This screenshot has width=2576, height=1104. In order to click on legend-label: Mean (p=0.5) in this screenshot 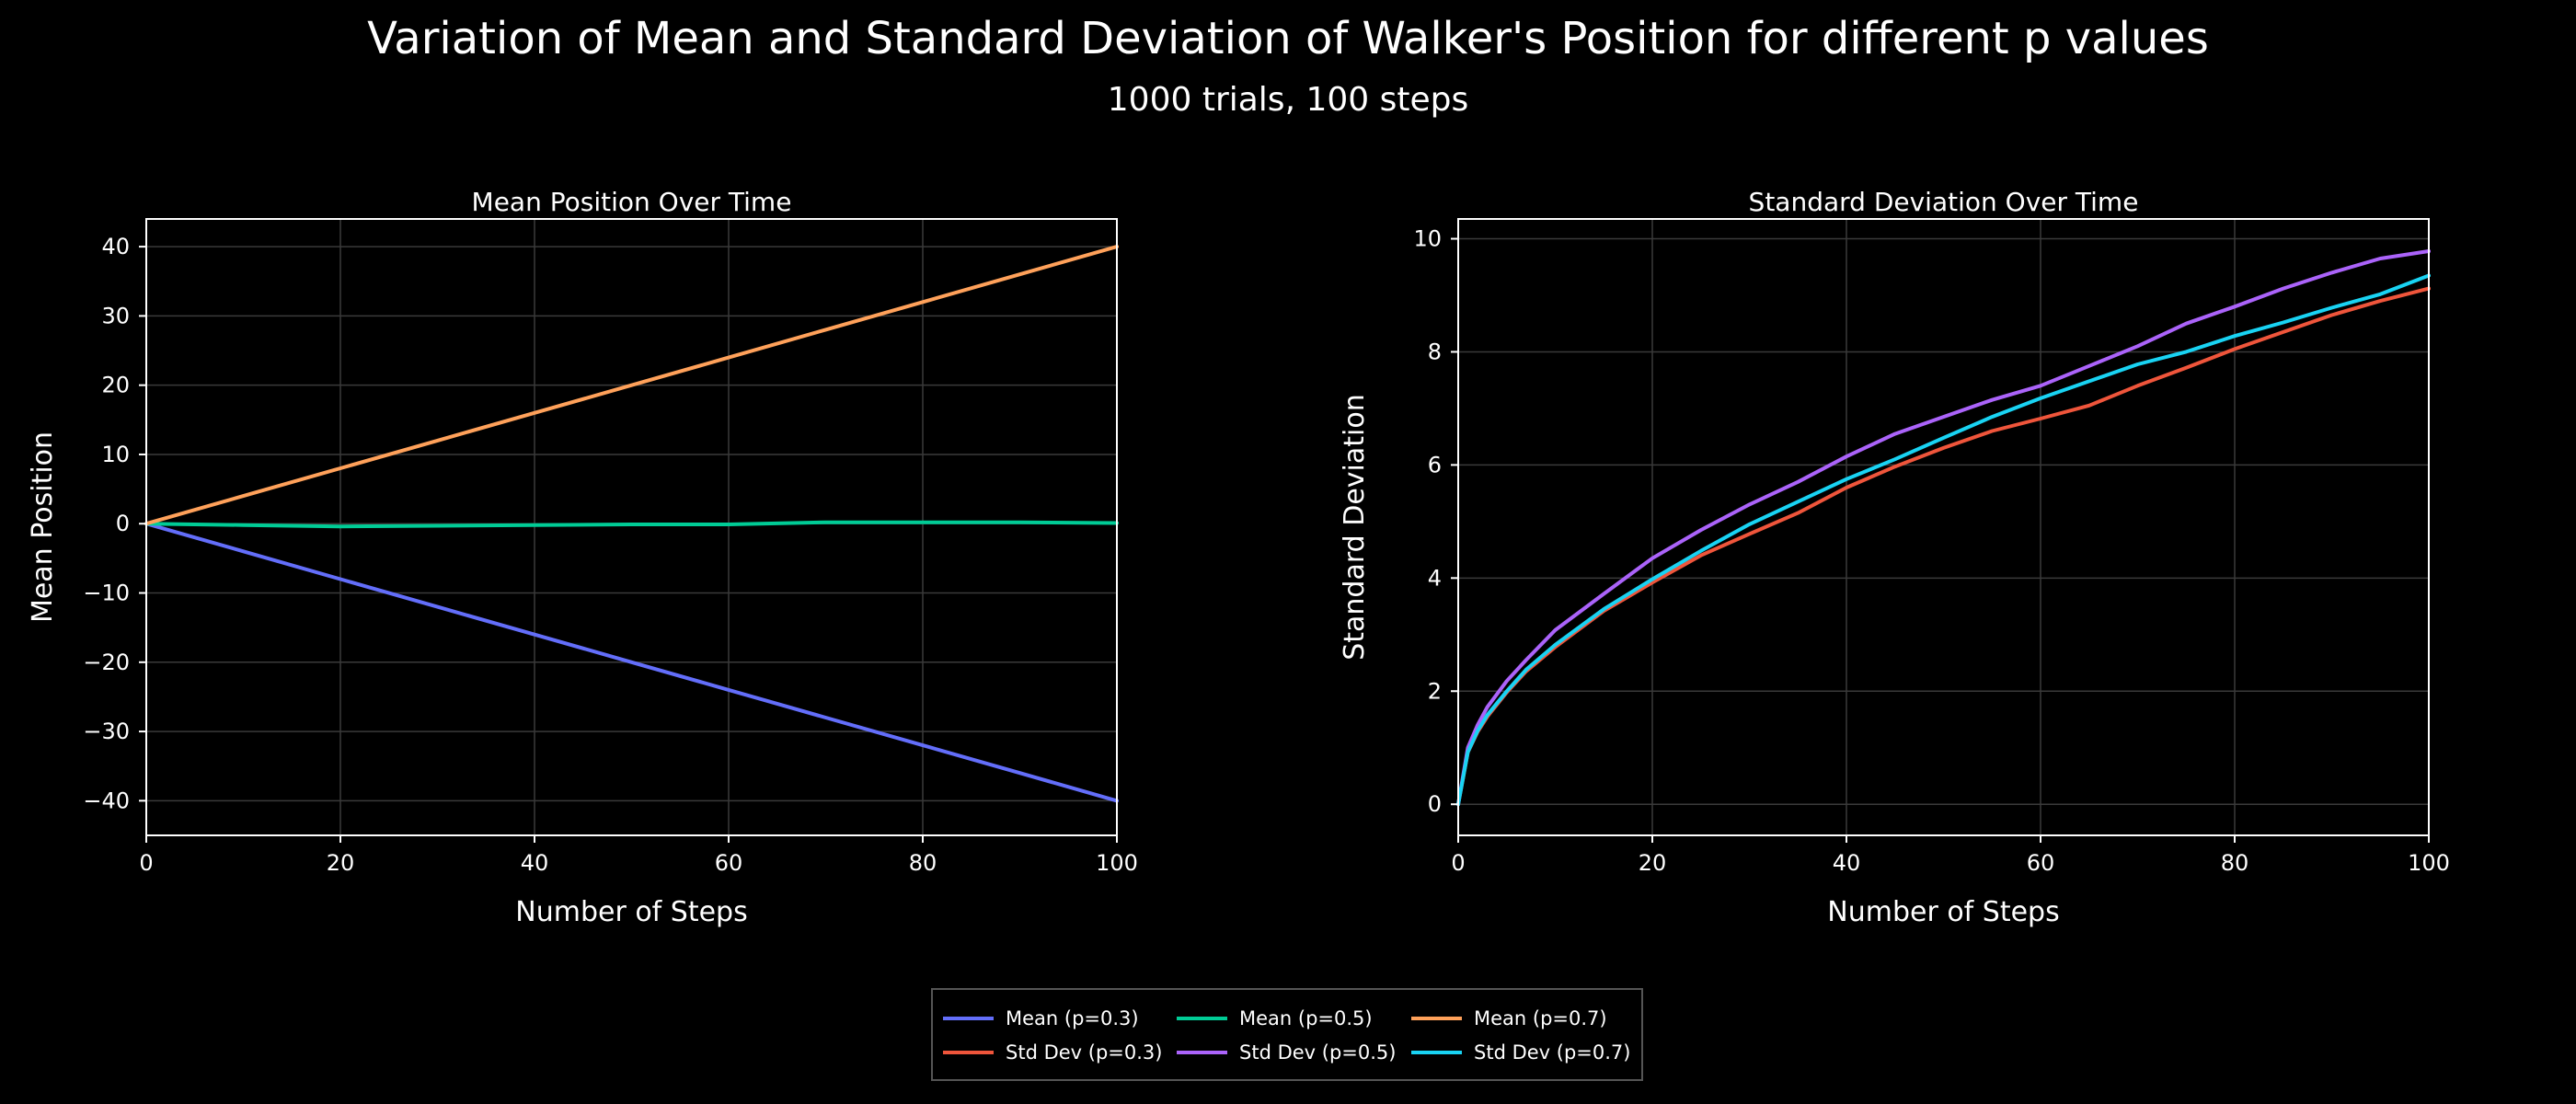, I will do `click(1306, 1018)`.